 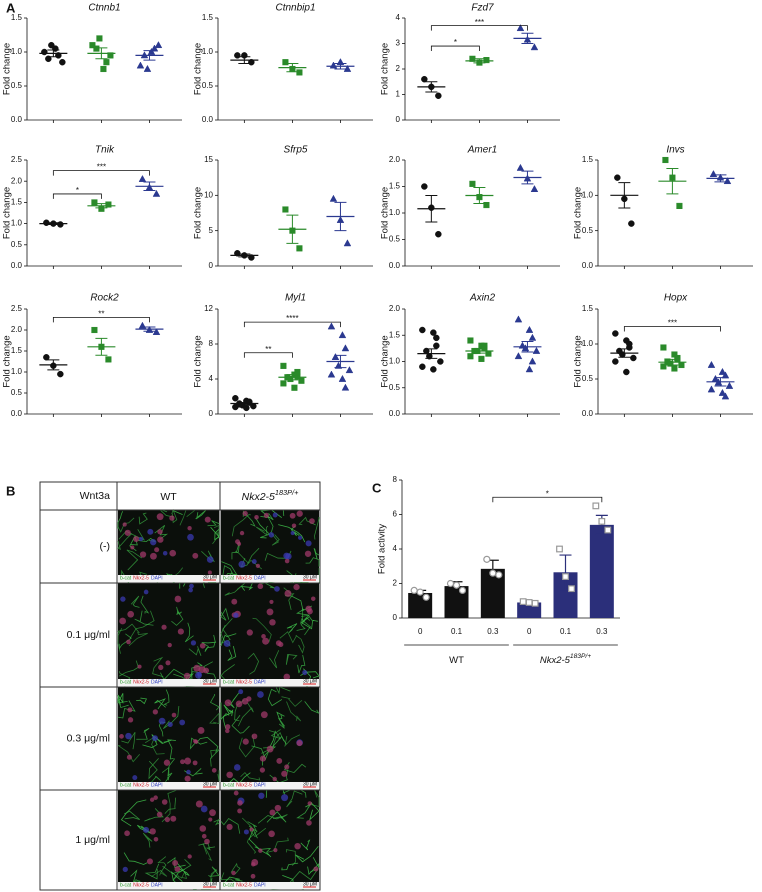 What do you see at coordinates (675, 150) in the screenshot?
I see `chart-title: Invs` at bounding box center [675, 150].